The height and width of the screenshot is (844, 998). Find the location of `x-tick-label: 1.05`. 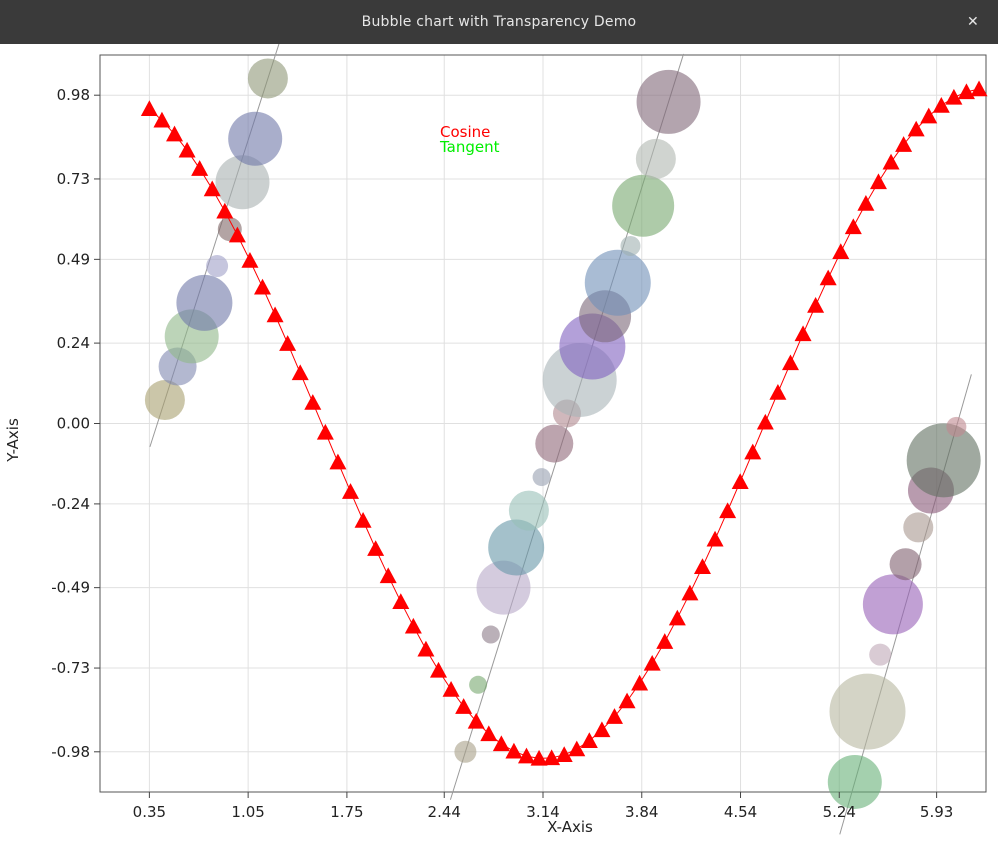

x-tick-label: 1.05 is located at coordinates (247, 812).